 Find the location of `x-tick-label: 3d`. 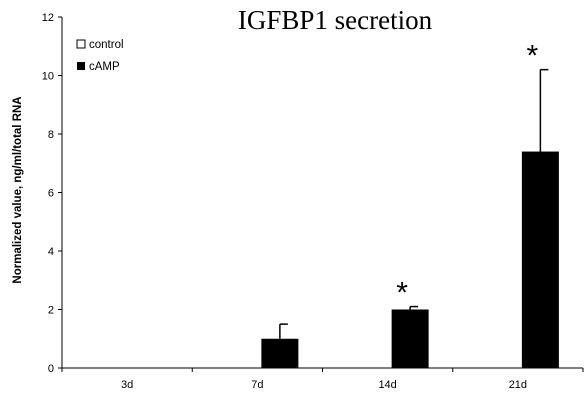

x-tick-label: 3d is located at coordinates (127, 385).